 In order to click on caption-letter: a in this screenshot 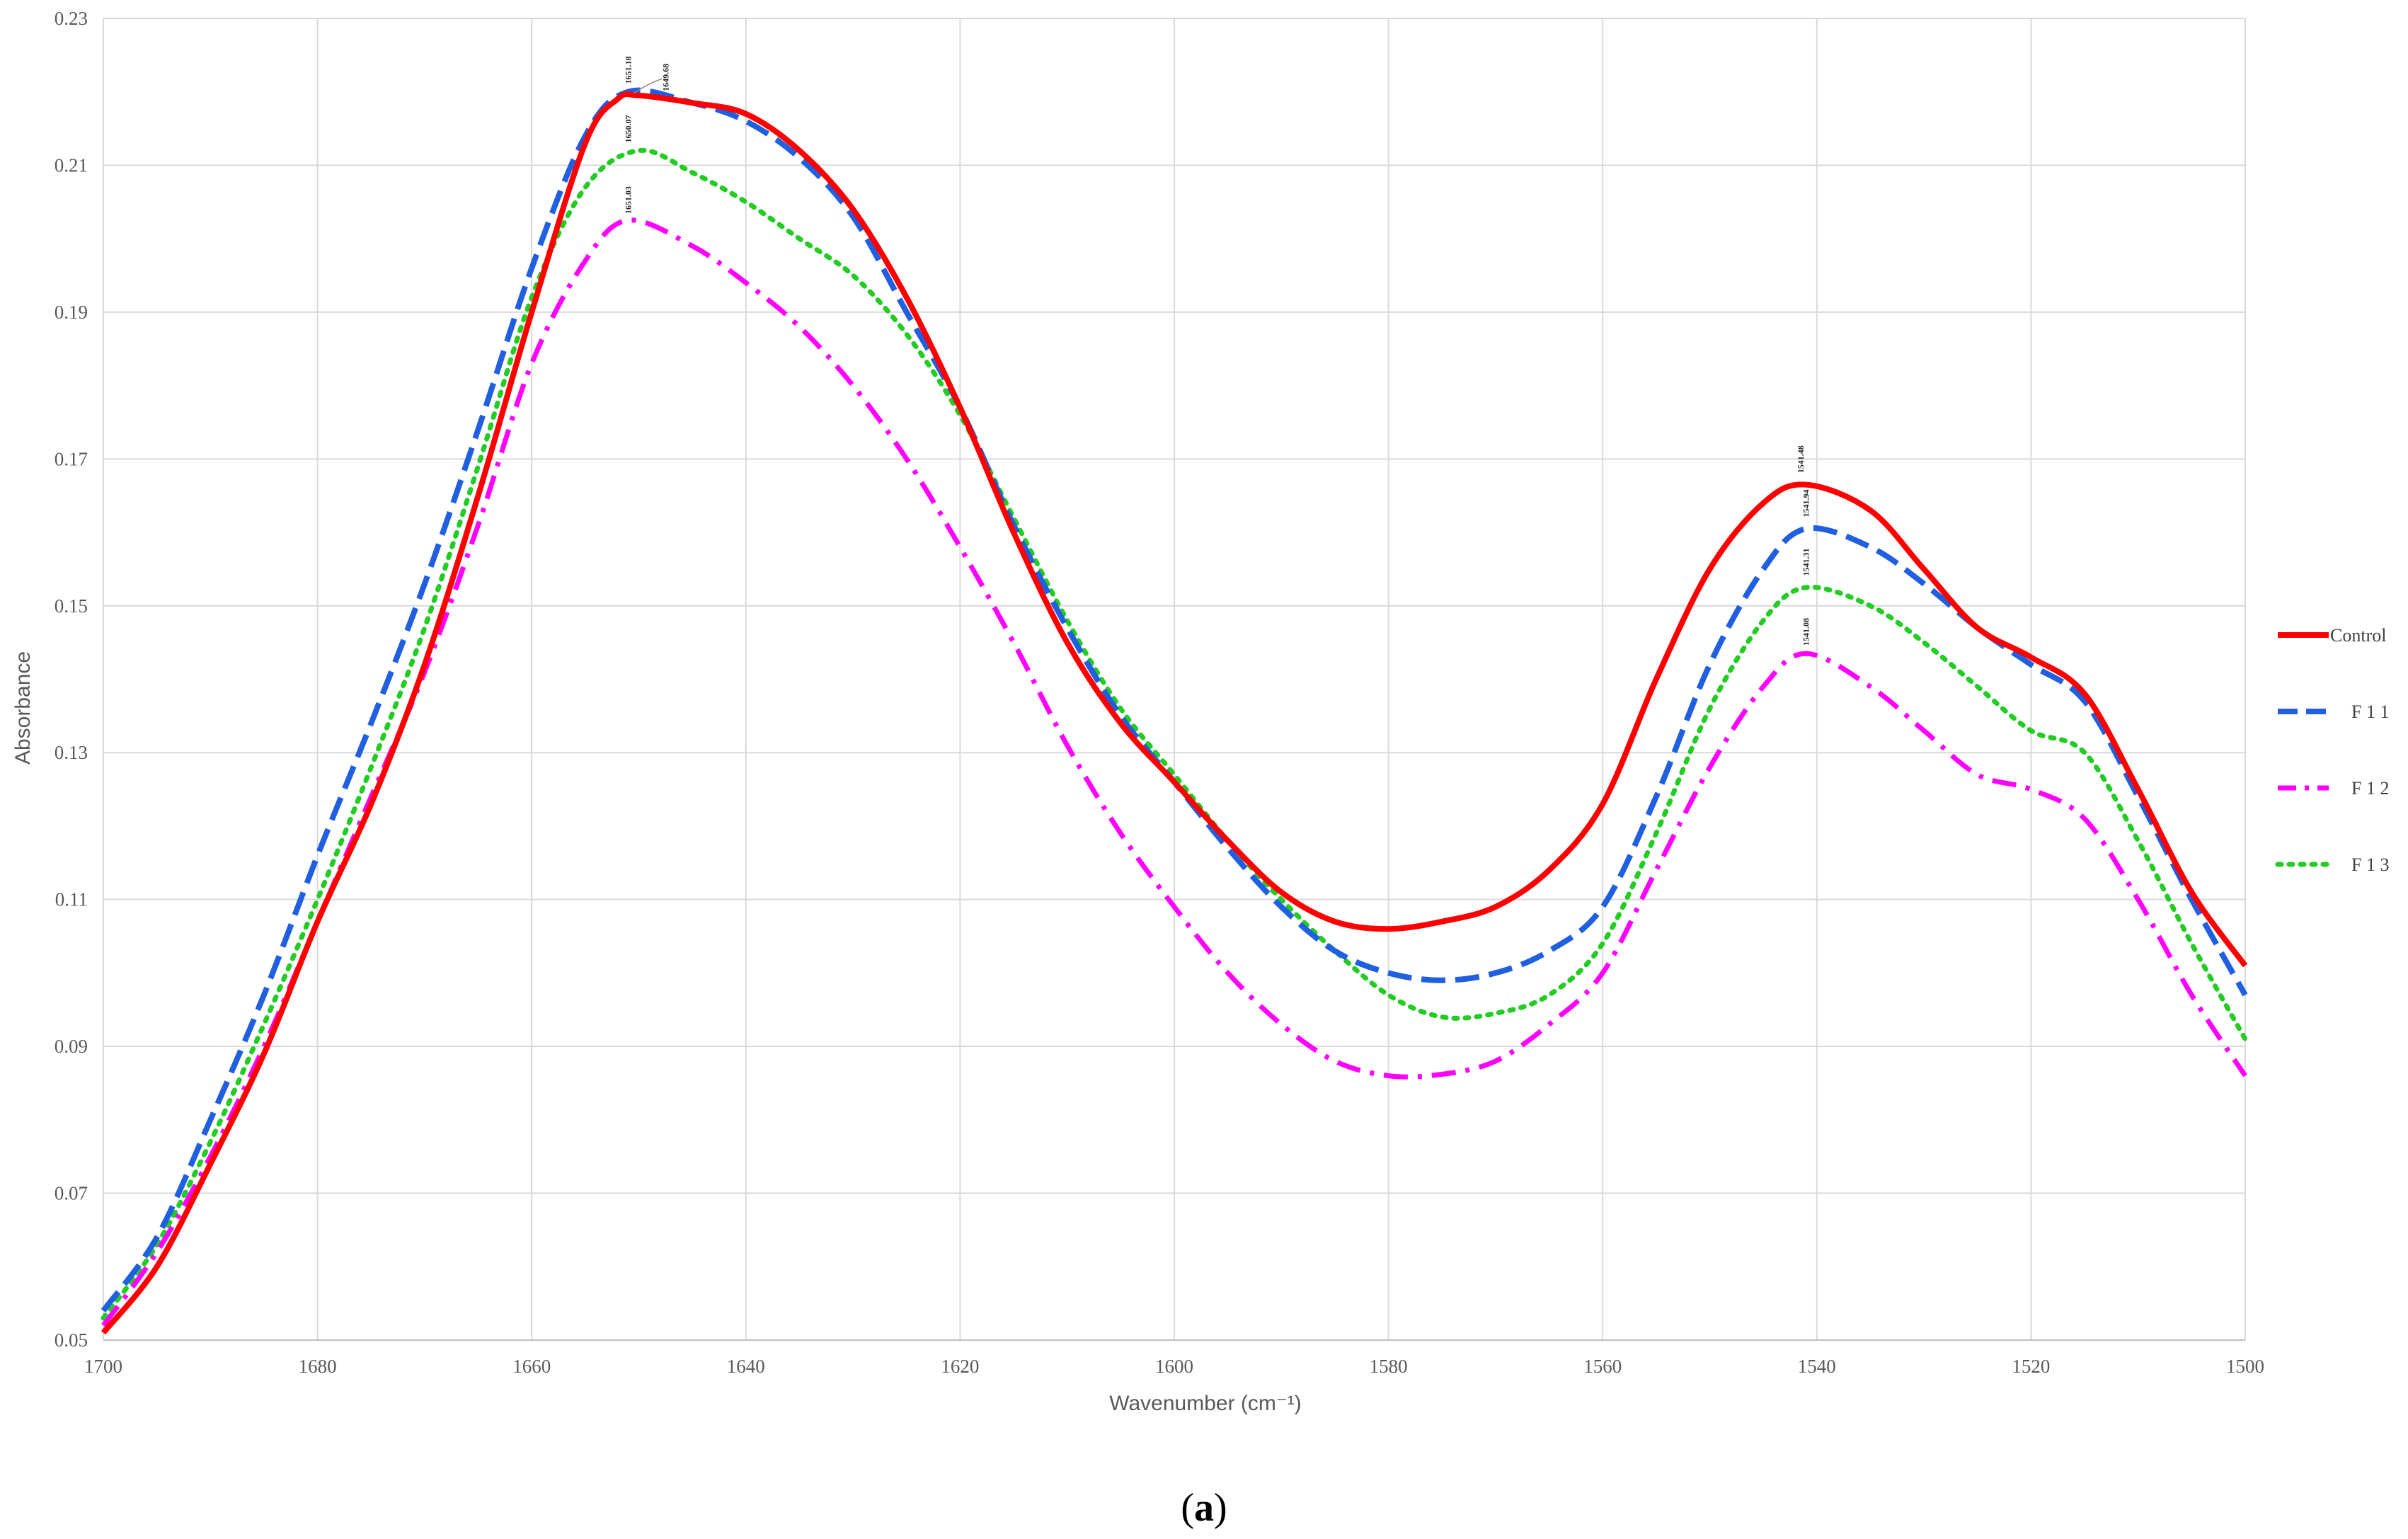, I will do `click(1204, 1508)`.